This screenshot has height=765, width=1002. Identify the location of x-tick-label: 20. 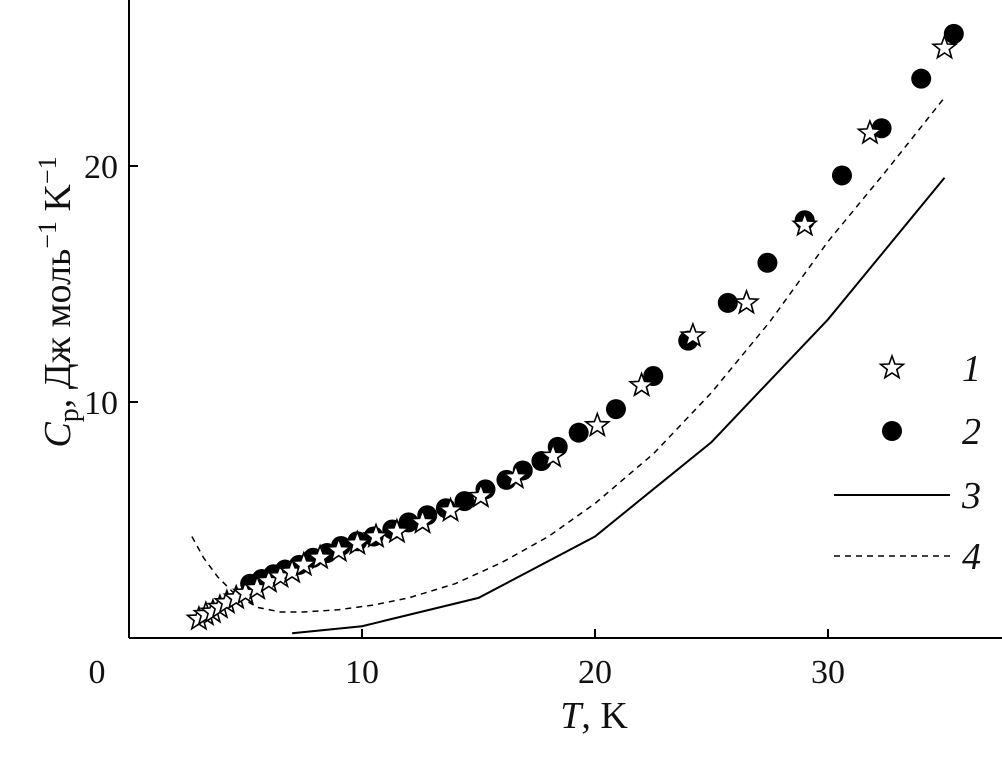
(595, 672).